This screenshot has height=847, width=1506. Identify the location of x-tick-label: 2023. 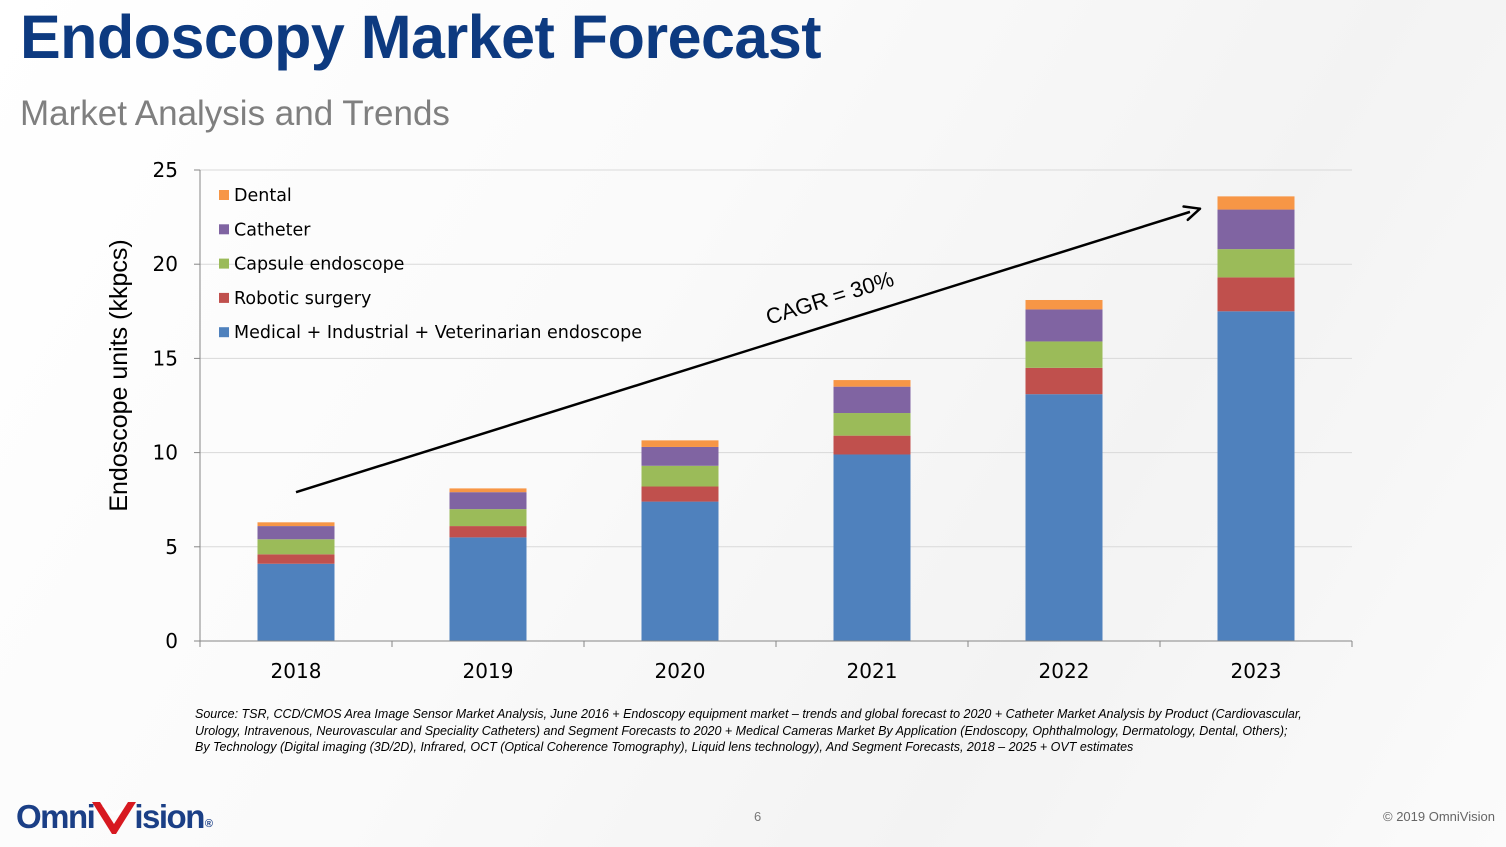
(1256, 671).